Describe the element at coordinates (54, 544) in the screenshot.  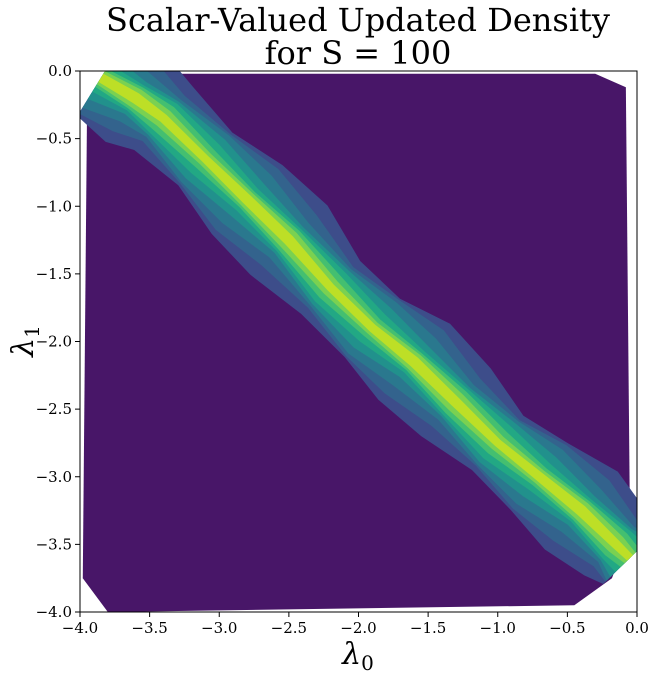
I see `y-tick-label: −3.5` at that location.